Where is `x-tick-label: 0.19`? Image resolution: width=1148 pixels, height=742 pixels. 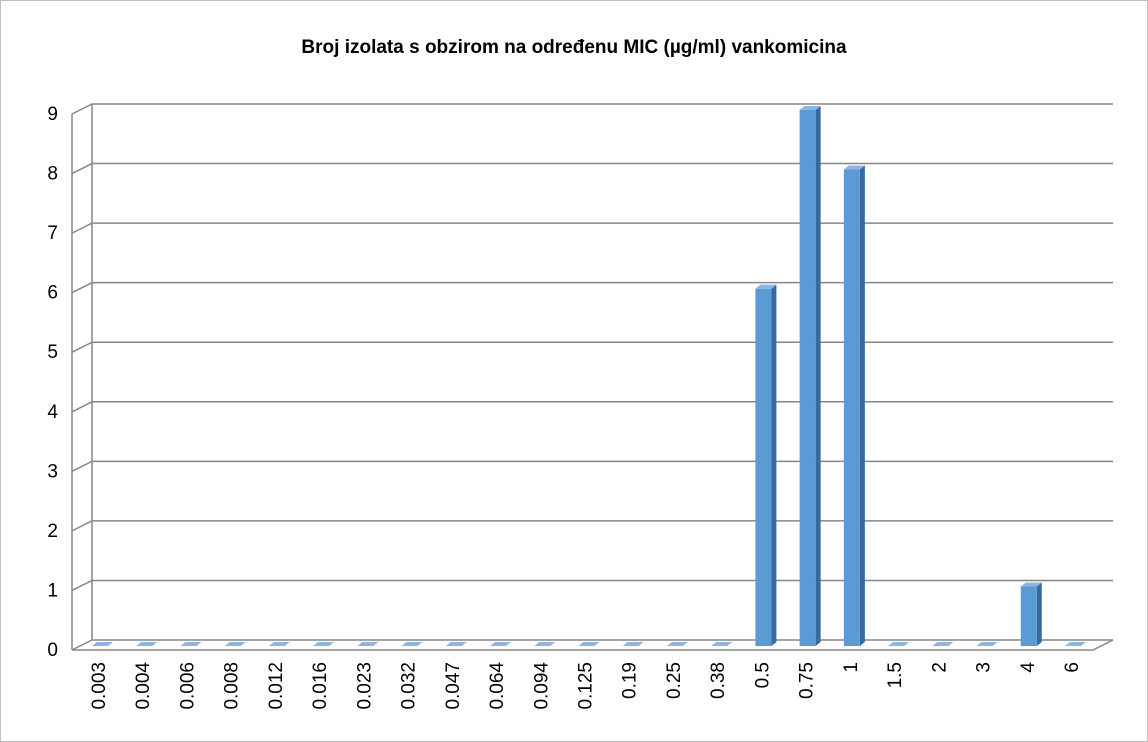
x-tick-label: 0.19 is located at coordinates (630, 680).